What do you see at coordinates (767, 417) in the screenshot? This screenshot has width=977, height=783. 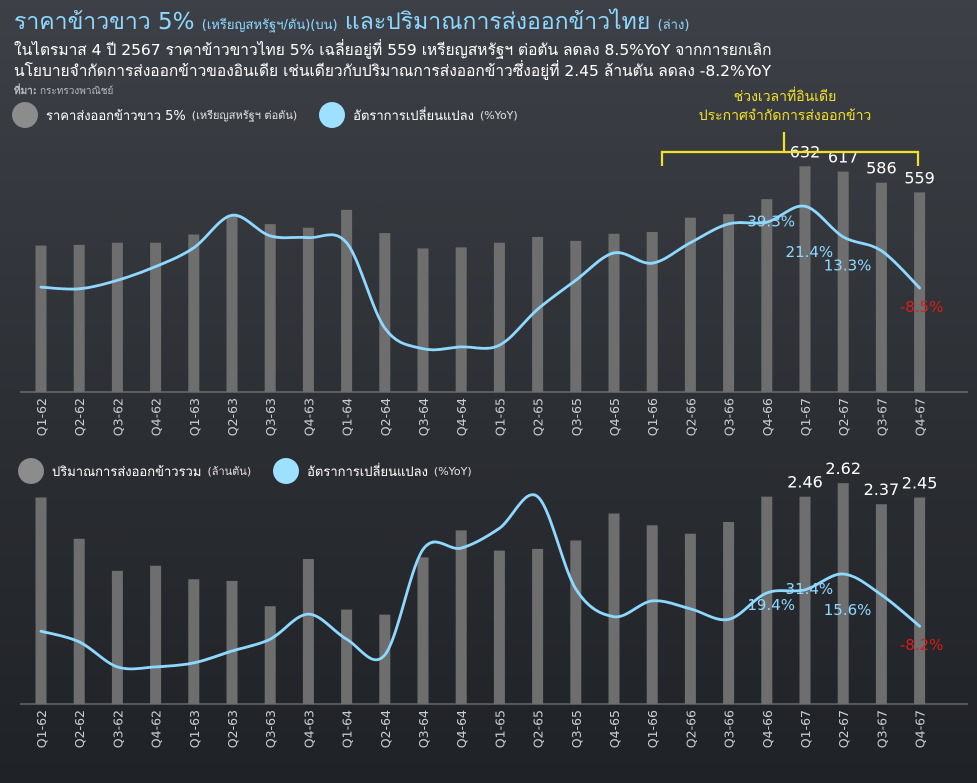 I see `price-tick-label-Q4-66: Q4-66` at bounding box center [767, 417].